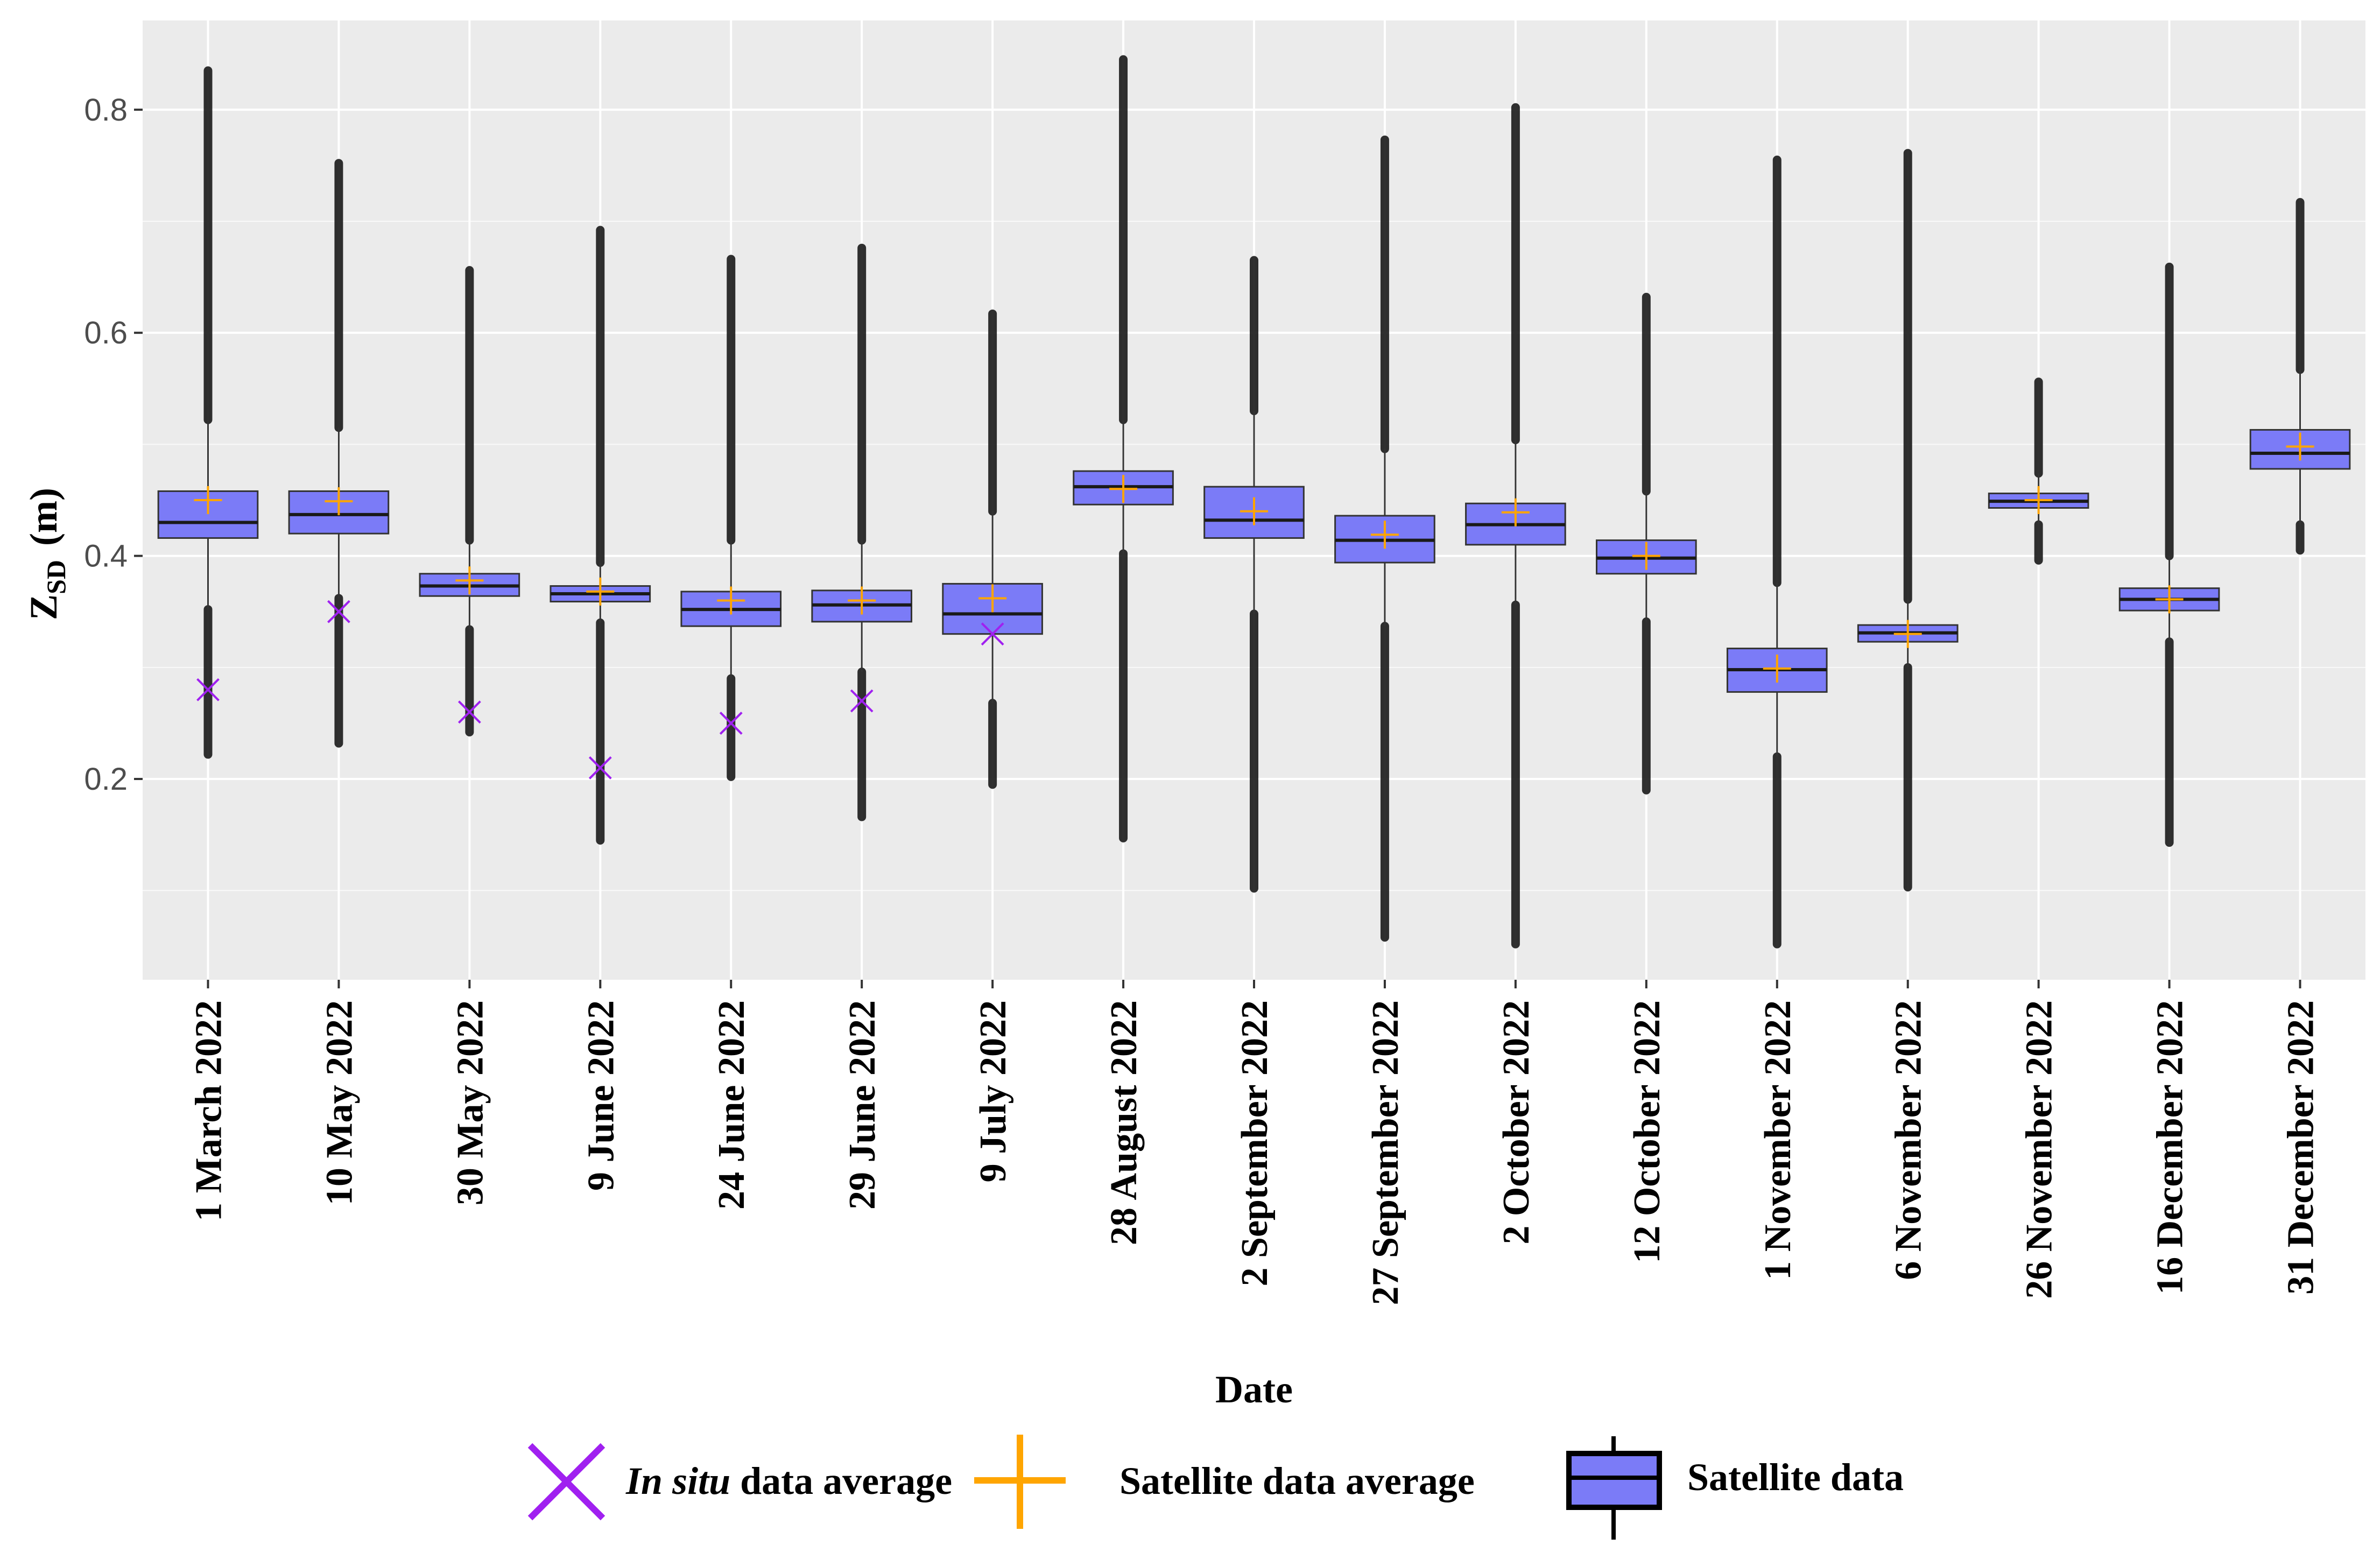 The height and width of the screenshot is (1545, 2380). I want to click on satellite-average-plus-icon, so click(1020, 1482).